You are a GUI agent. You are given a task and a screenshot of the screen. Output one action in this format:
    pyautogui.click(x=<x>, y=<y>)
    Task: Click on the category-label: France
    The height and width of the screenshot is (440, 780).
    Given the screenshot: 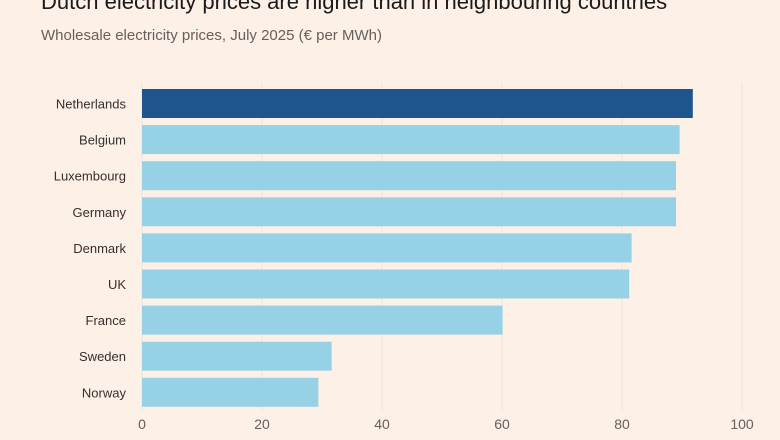 What is the action you would take?
    pyautogui.click(x=106, y=320)
    